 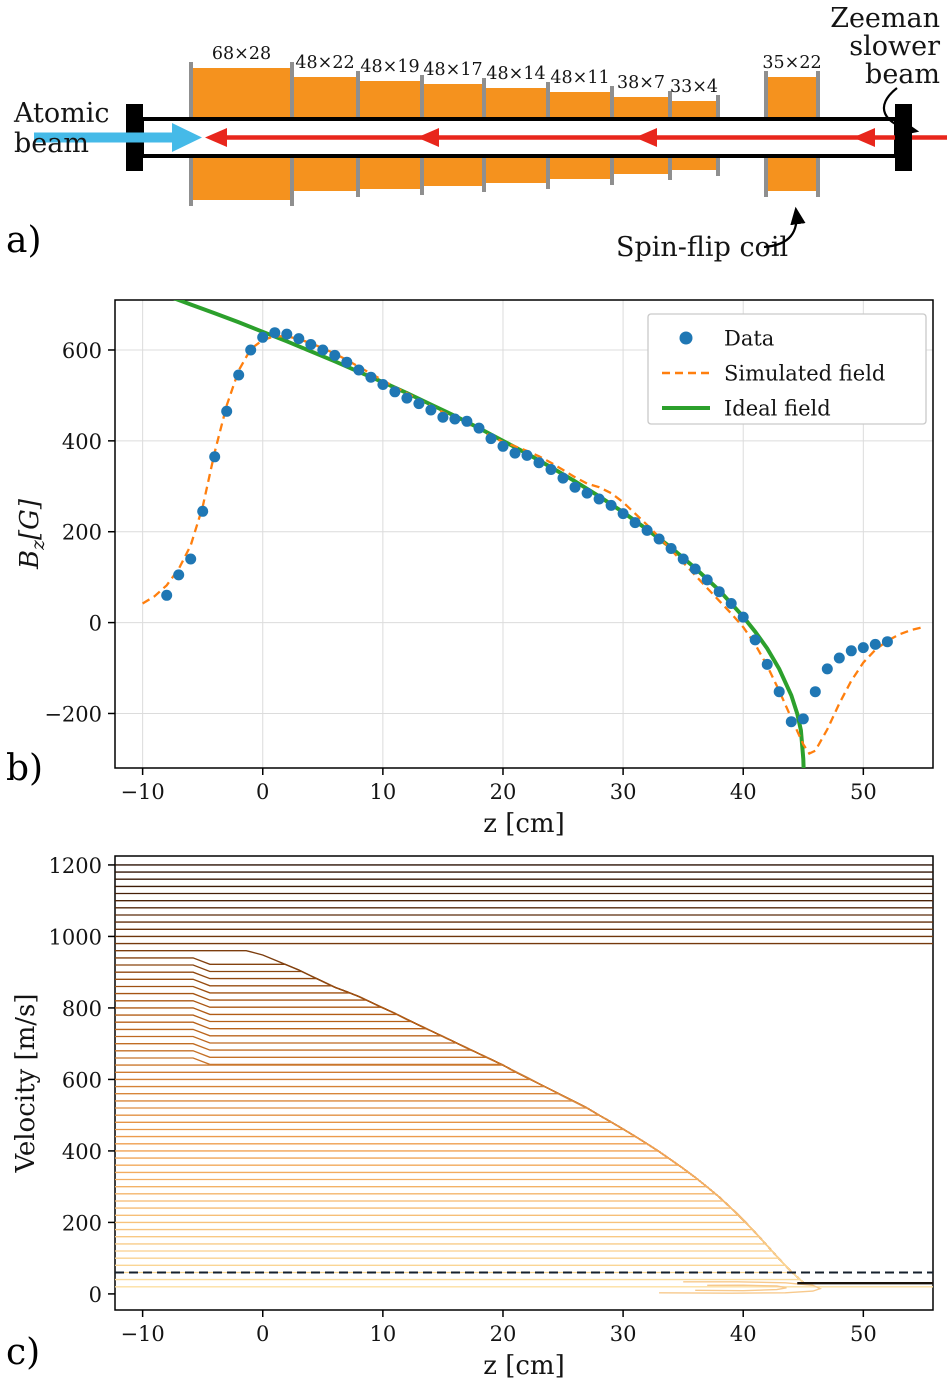 What do you see at coordinates (75, 866) in the screenshot?
I see `y-tick-label: 1200` at bounding box center [75, 866].